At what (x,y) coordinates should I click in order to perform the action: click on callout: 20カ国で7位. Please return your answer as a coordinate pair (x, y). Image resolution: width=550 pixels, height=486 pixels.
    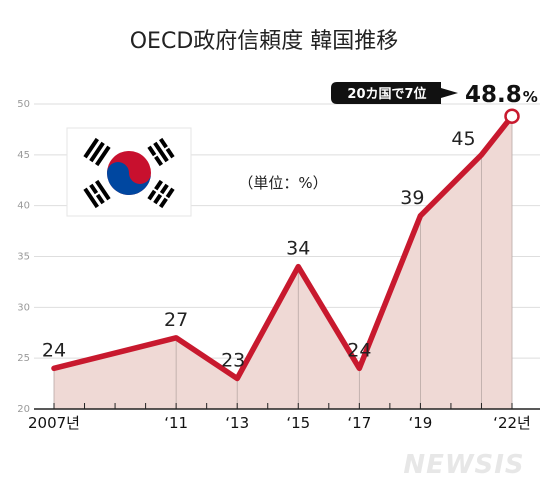
    Looking at the image, I should click on (394, 93).